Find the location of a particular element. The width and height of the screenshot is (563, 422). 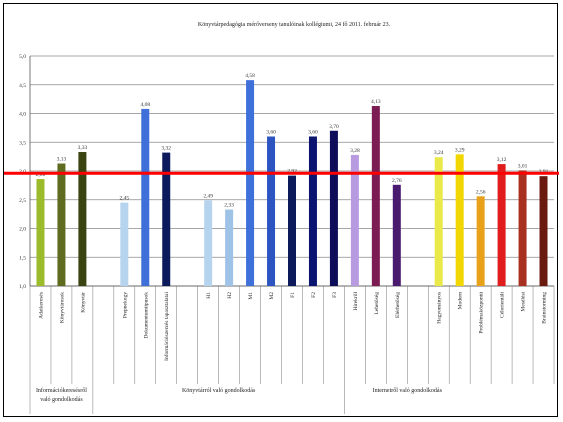

category-label: F3 is located at coordinates (335, 295).